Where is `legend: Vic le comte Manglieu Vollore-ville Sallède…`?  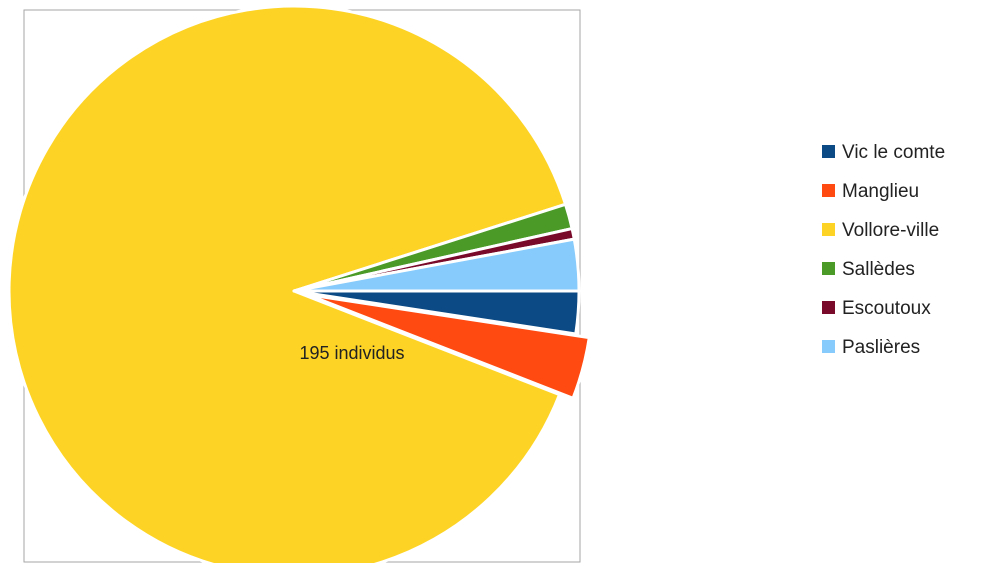 legend: Vic le comte Manglieu Vollore-ville Sallède… is located at coordinates (883, 250).